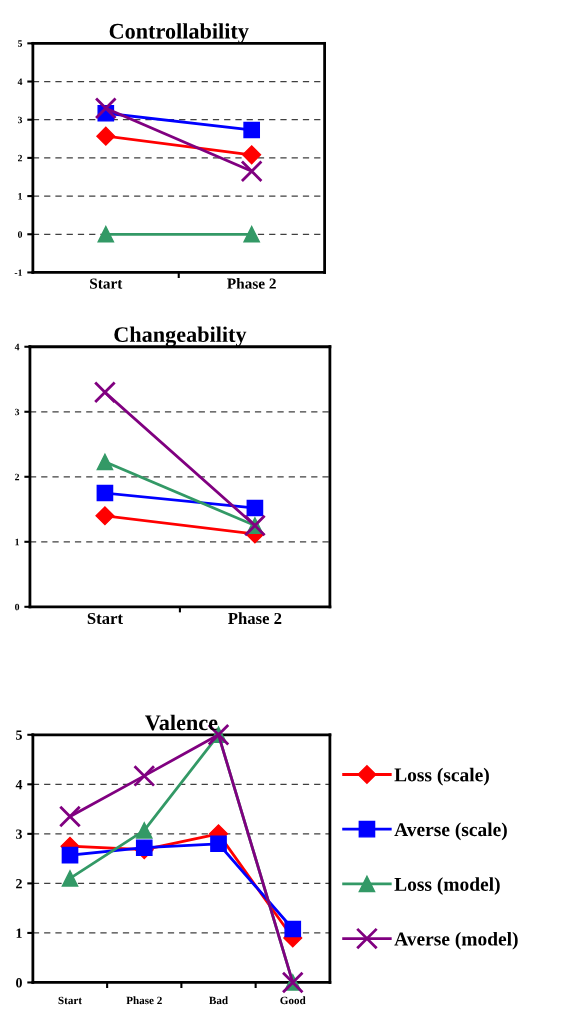 This screenshot has width=587, height=1032. I want to click on y-tick-label: -1, so click(18, 272).